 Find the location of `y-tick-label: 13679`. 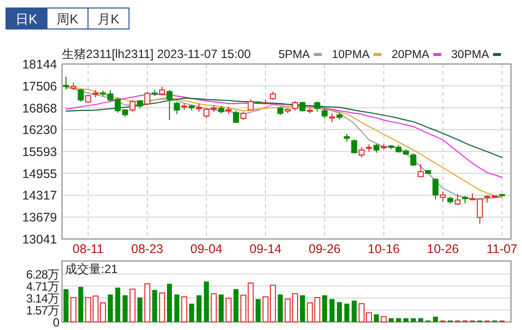

y-tick-label: 13679 is located at coordinates (40, 217).